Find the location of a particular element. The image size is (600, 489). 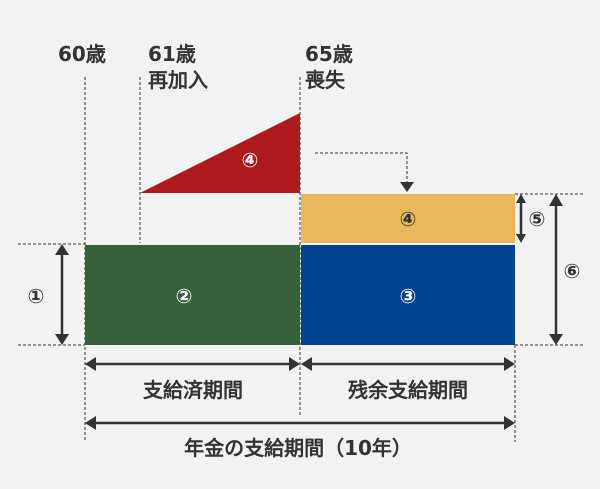

label-rejoin: 再加入 is located at coordinates (178, 80).